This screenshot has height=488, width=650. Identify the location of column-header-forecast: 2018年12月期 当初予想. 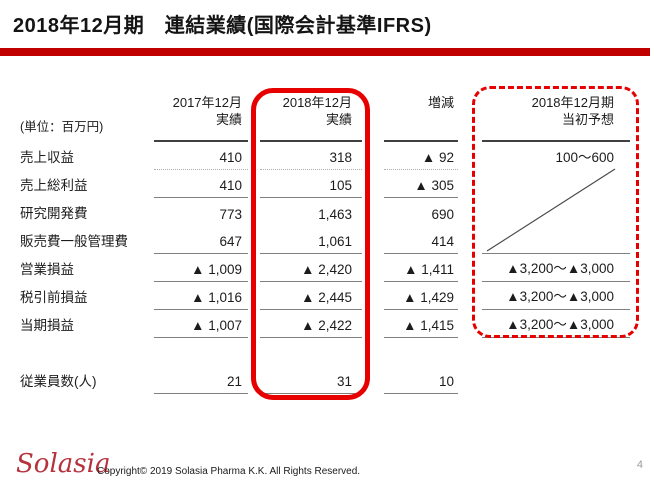
(556, 115).